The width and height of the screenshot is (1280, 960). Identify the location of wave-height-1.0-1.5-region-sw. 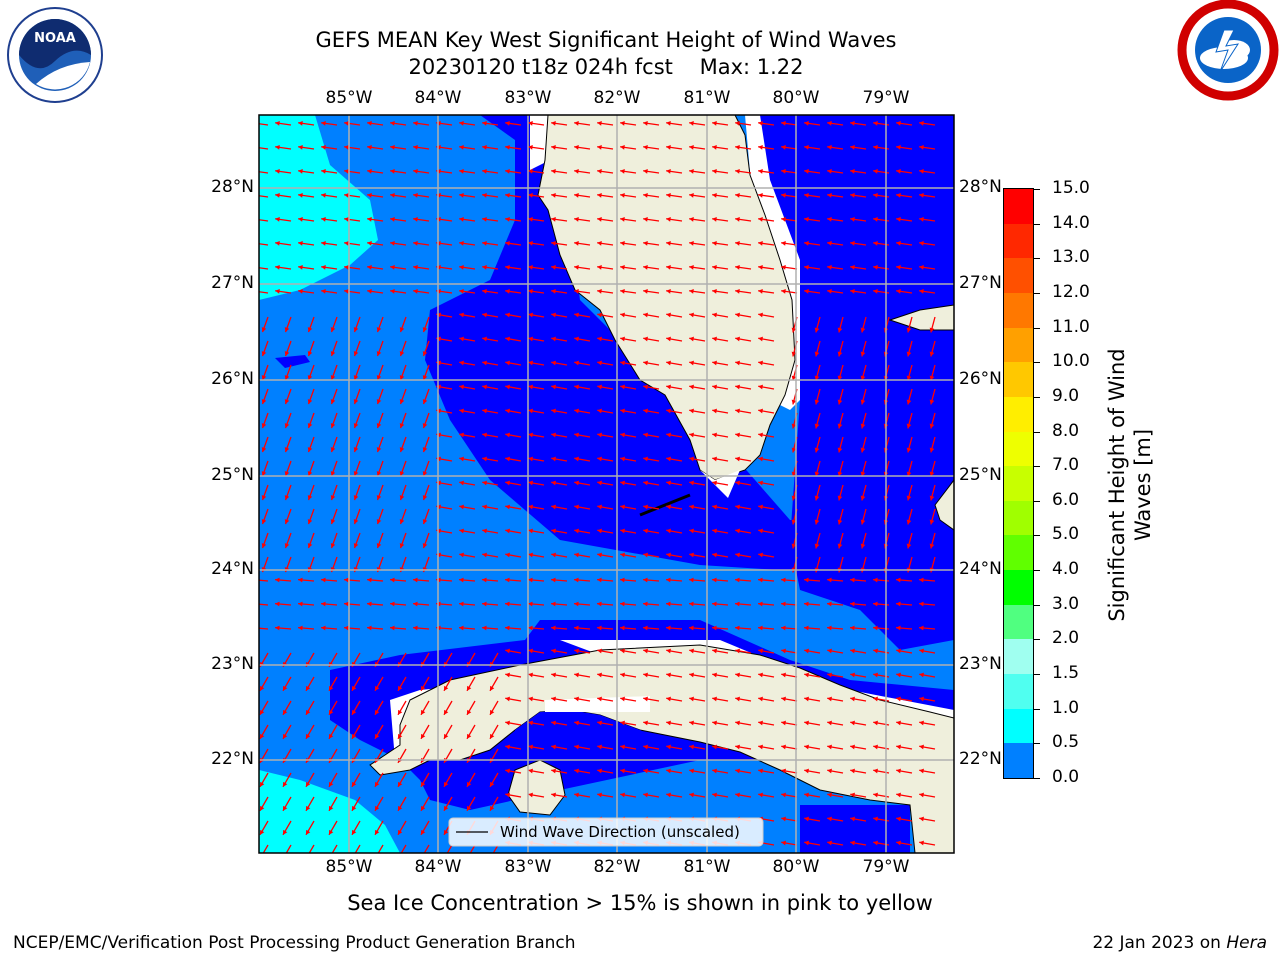
(329, 811).